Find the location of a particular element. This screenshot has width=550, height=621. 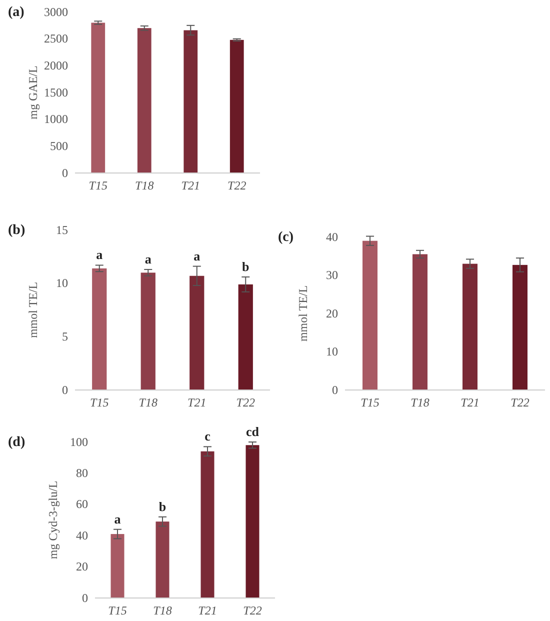

y-tick-label: 30 is located at coordinates (332, 275).